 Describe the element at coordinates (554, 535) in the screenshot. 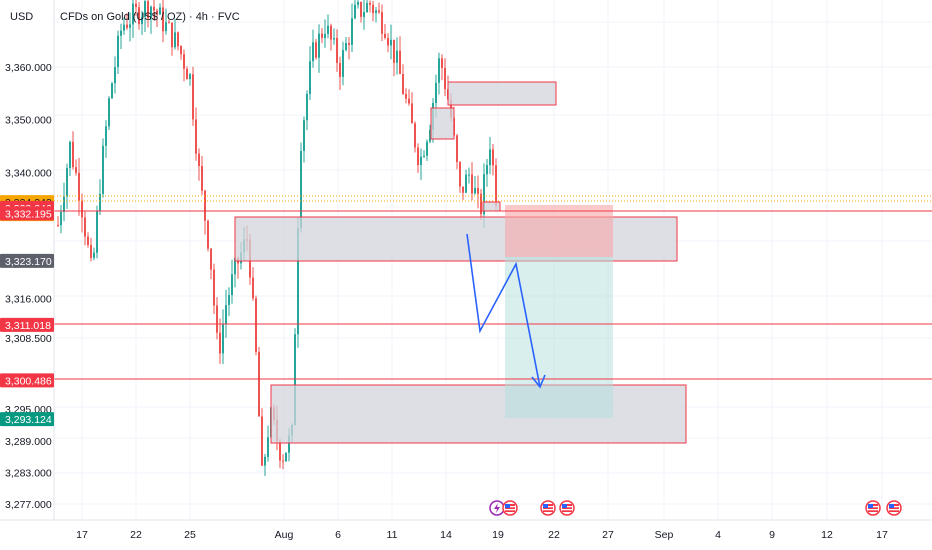

I see `time-tick-label: 22` at that location.